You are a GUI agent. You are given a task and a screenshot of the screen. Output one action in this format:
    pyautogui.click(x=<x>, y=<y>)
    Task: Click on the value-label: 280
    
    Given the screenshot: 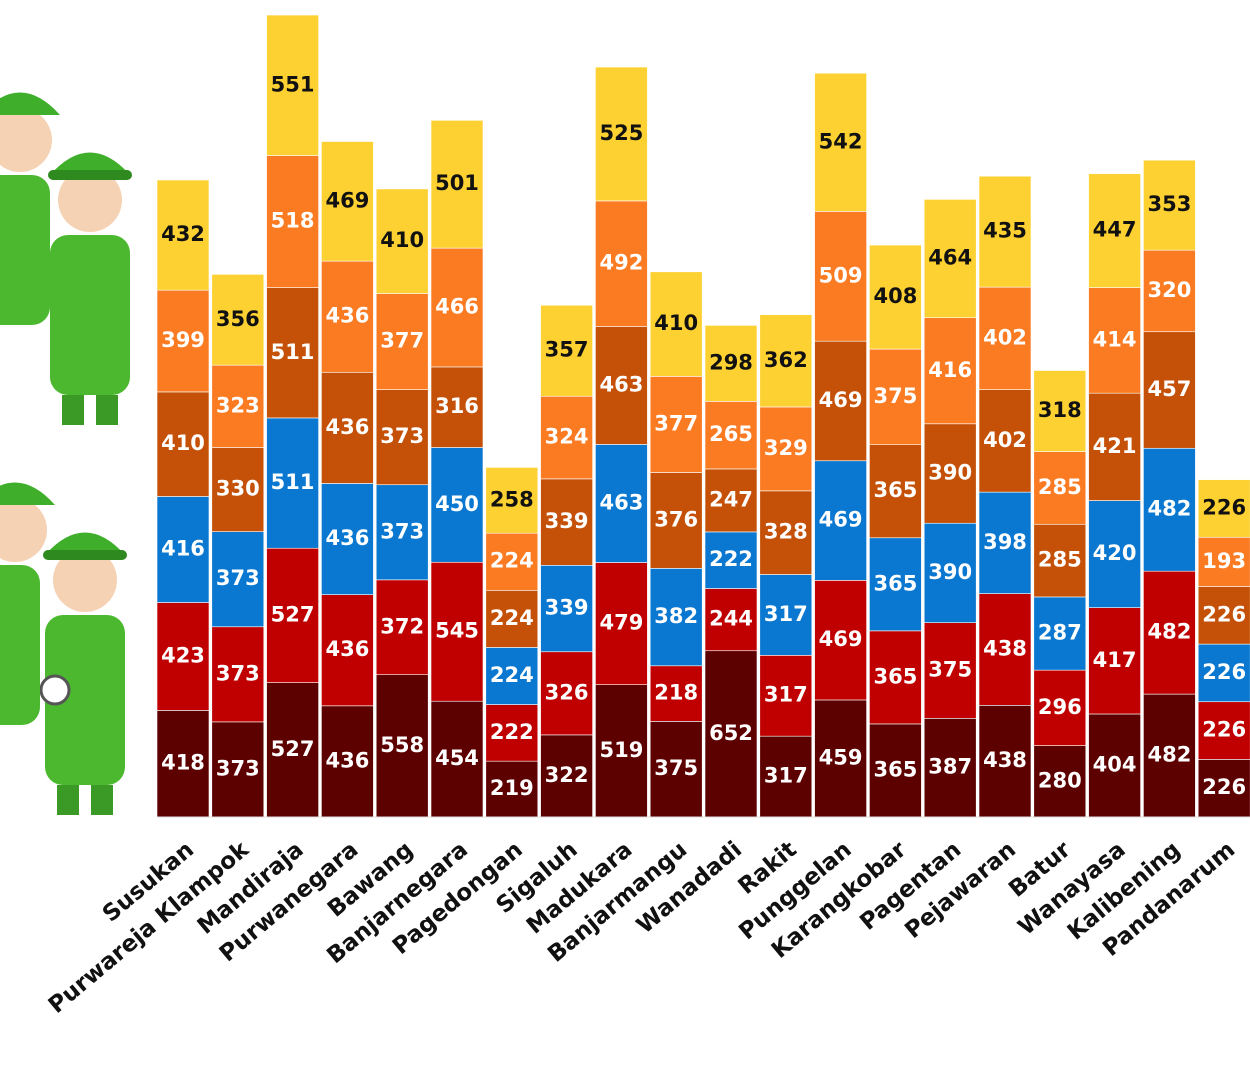 What is the action you would take?
    pyautogui.click(x=1060, y=780)
    